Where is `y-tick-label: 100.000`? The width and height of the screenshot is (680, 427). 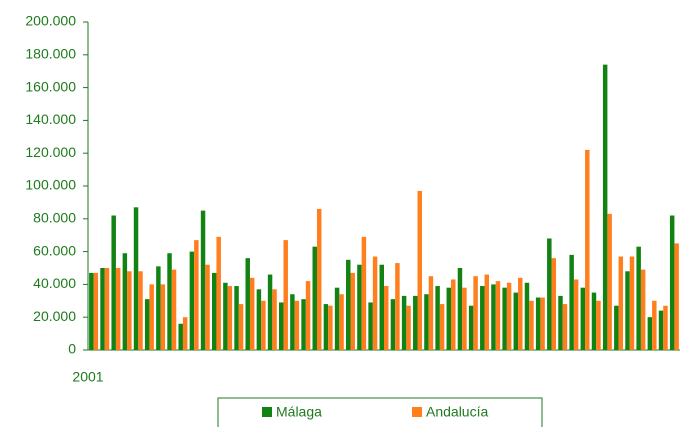
y-tick-label: 100.000 is located at coordinates (50, 185).